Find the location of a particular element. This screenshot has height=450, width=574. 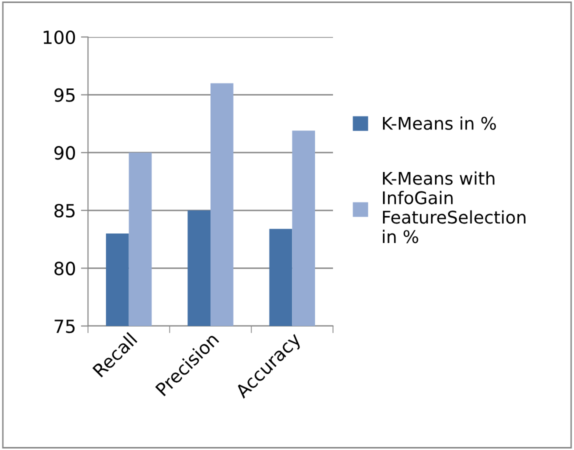

y-tick-label: 85 is located at coordinates (64, 211).